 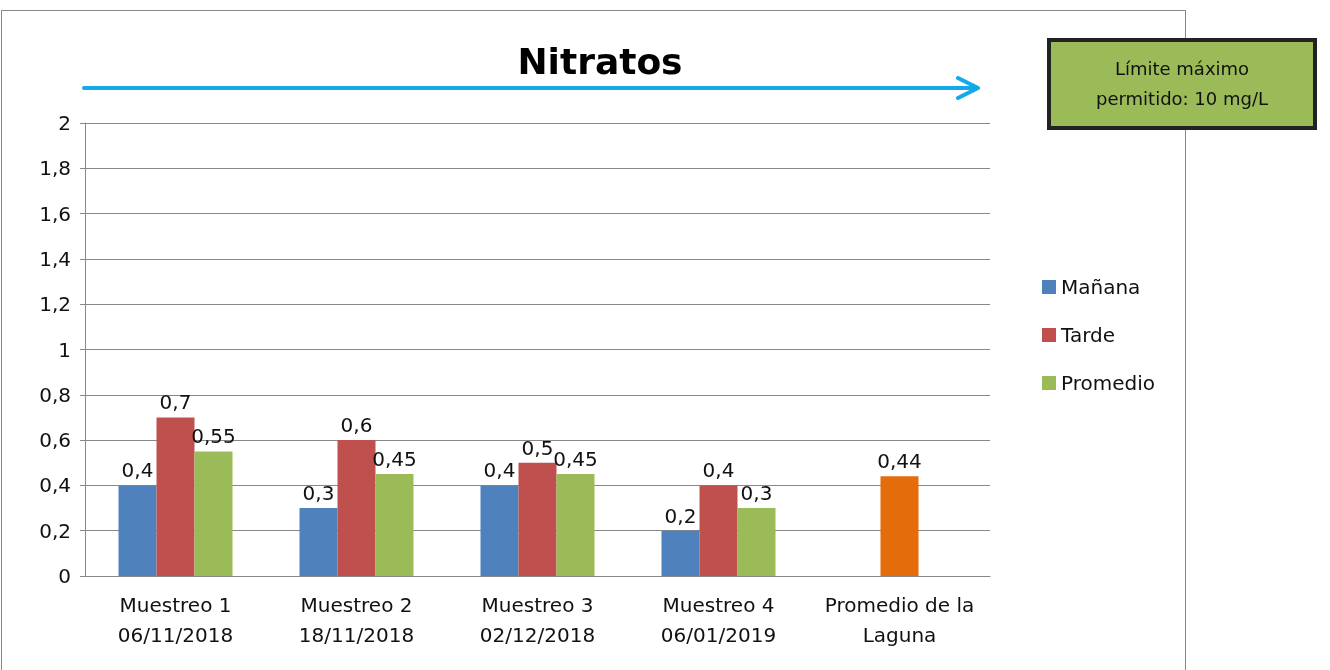 I want to click on x-tick-label: Muestreo 2 18/11/2018, so click(x=356, y=620).